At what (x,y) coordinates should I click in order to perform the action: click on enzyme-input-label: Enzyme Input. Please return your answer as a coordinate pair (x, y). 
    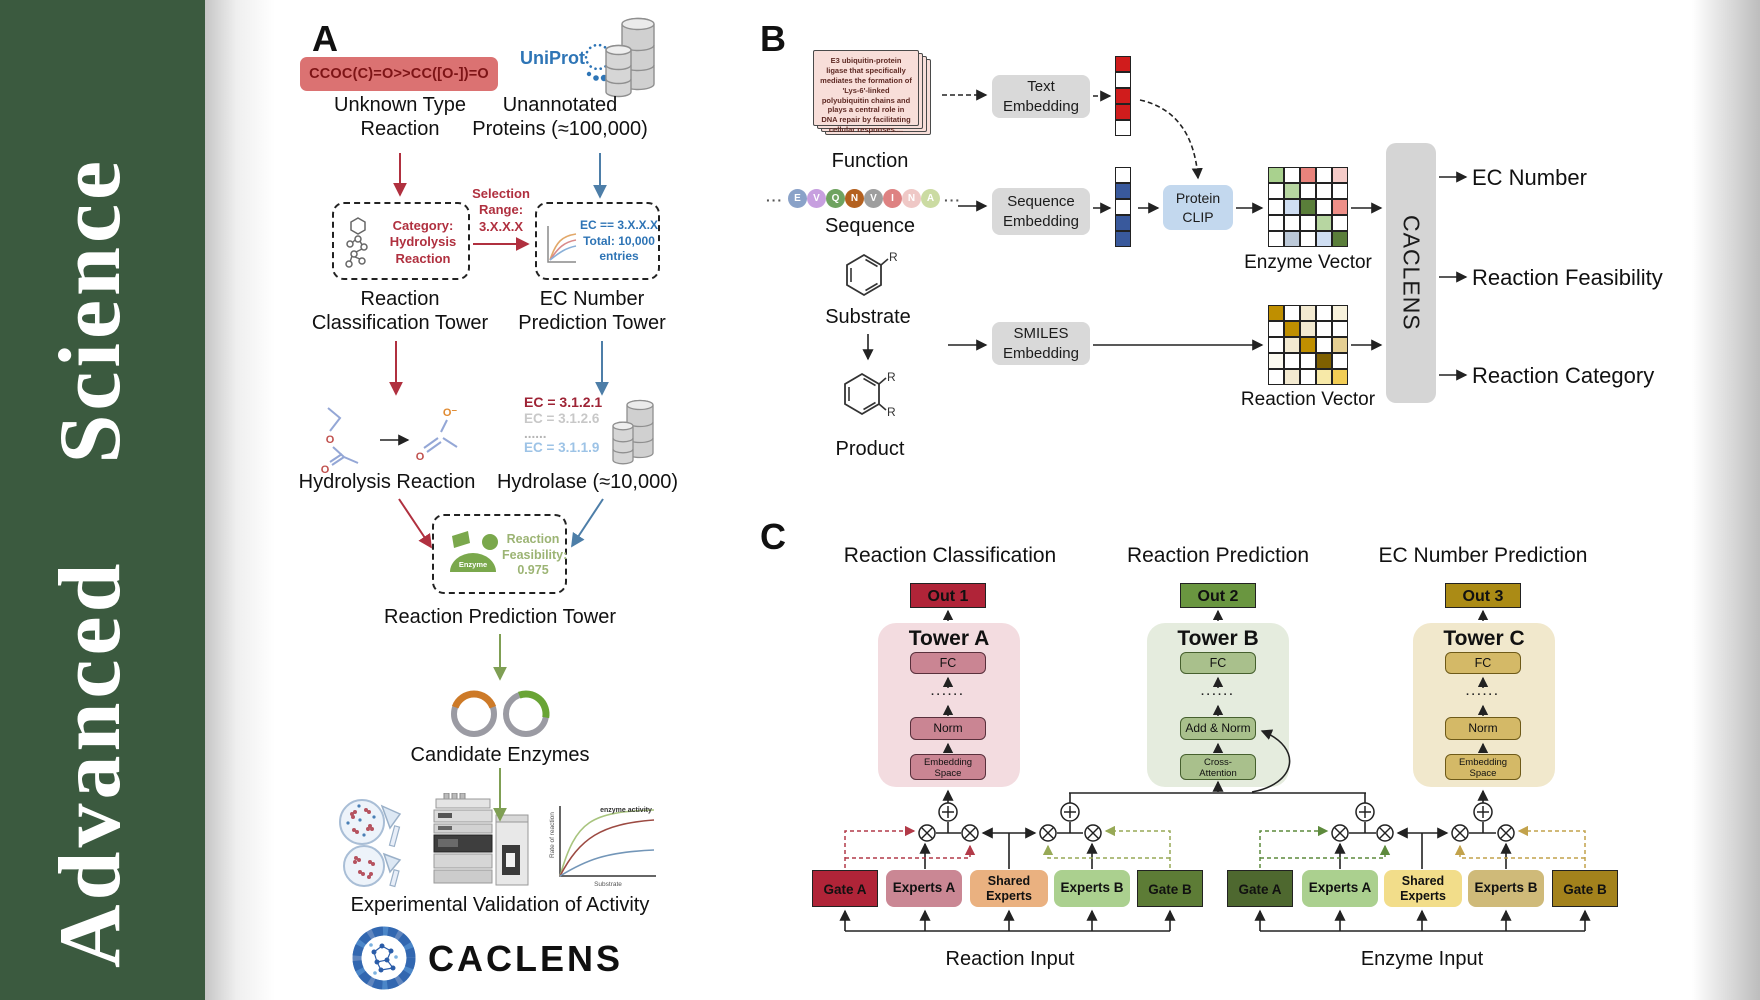
    Looking at the image, I should click on (1422, 959).